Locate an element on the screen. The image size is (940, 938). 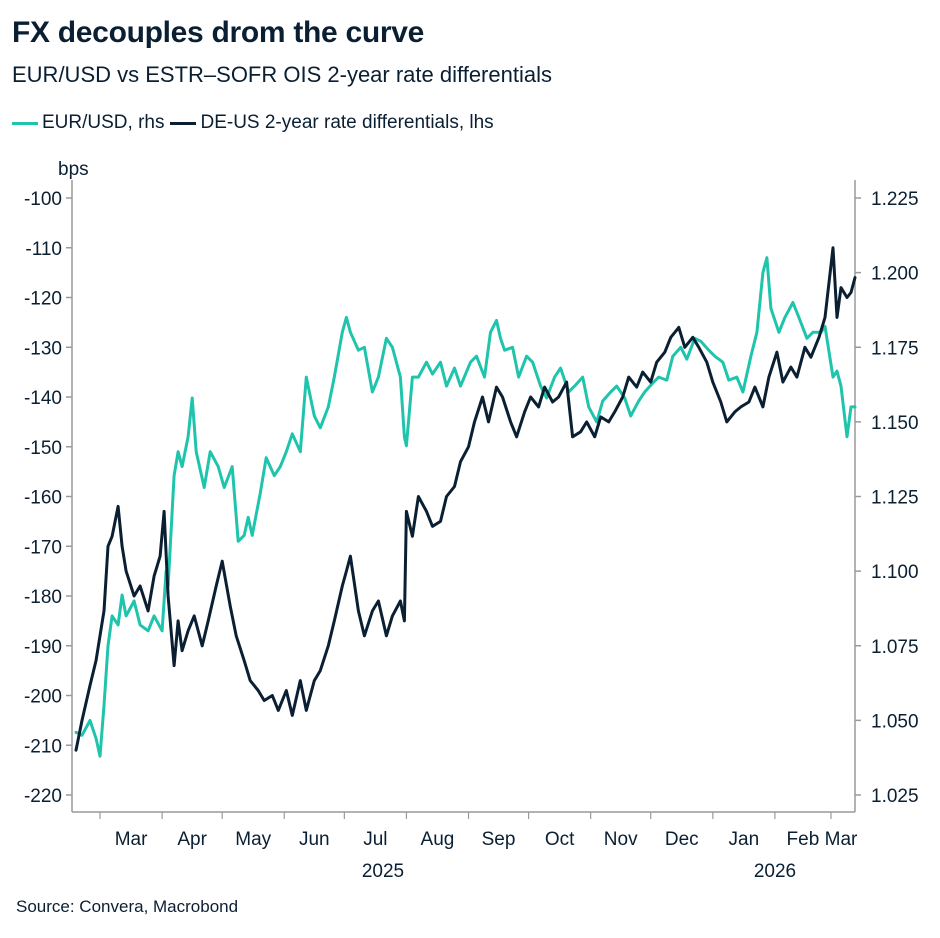
x-tick-label: Jan is located at coordinates (744, 839).